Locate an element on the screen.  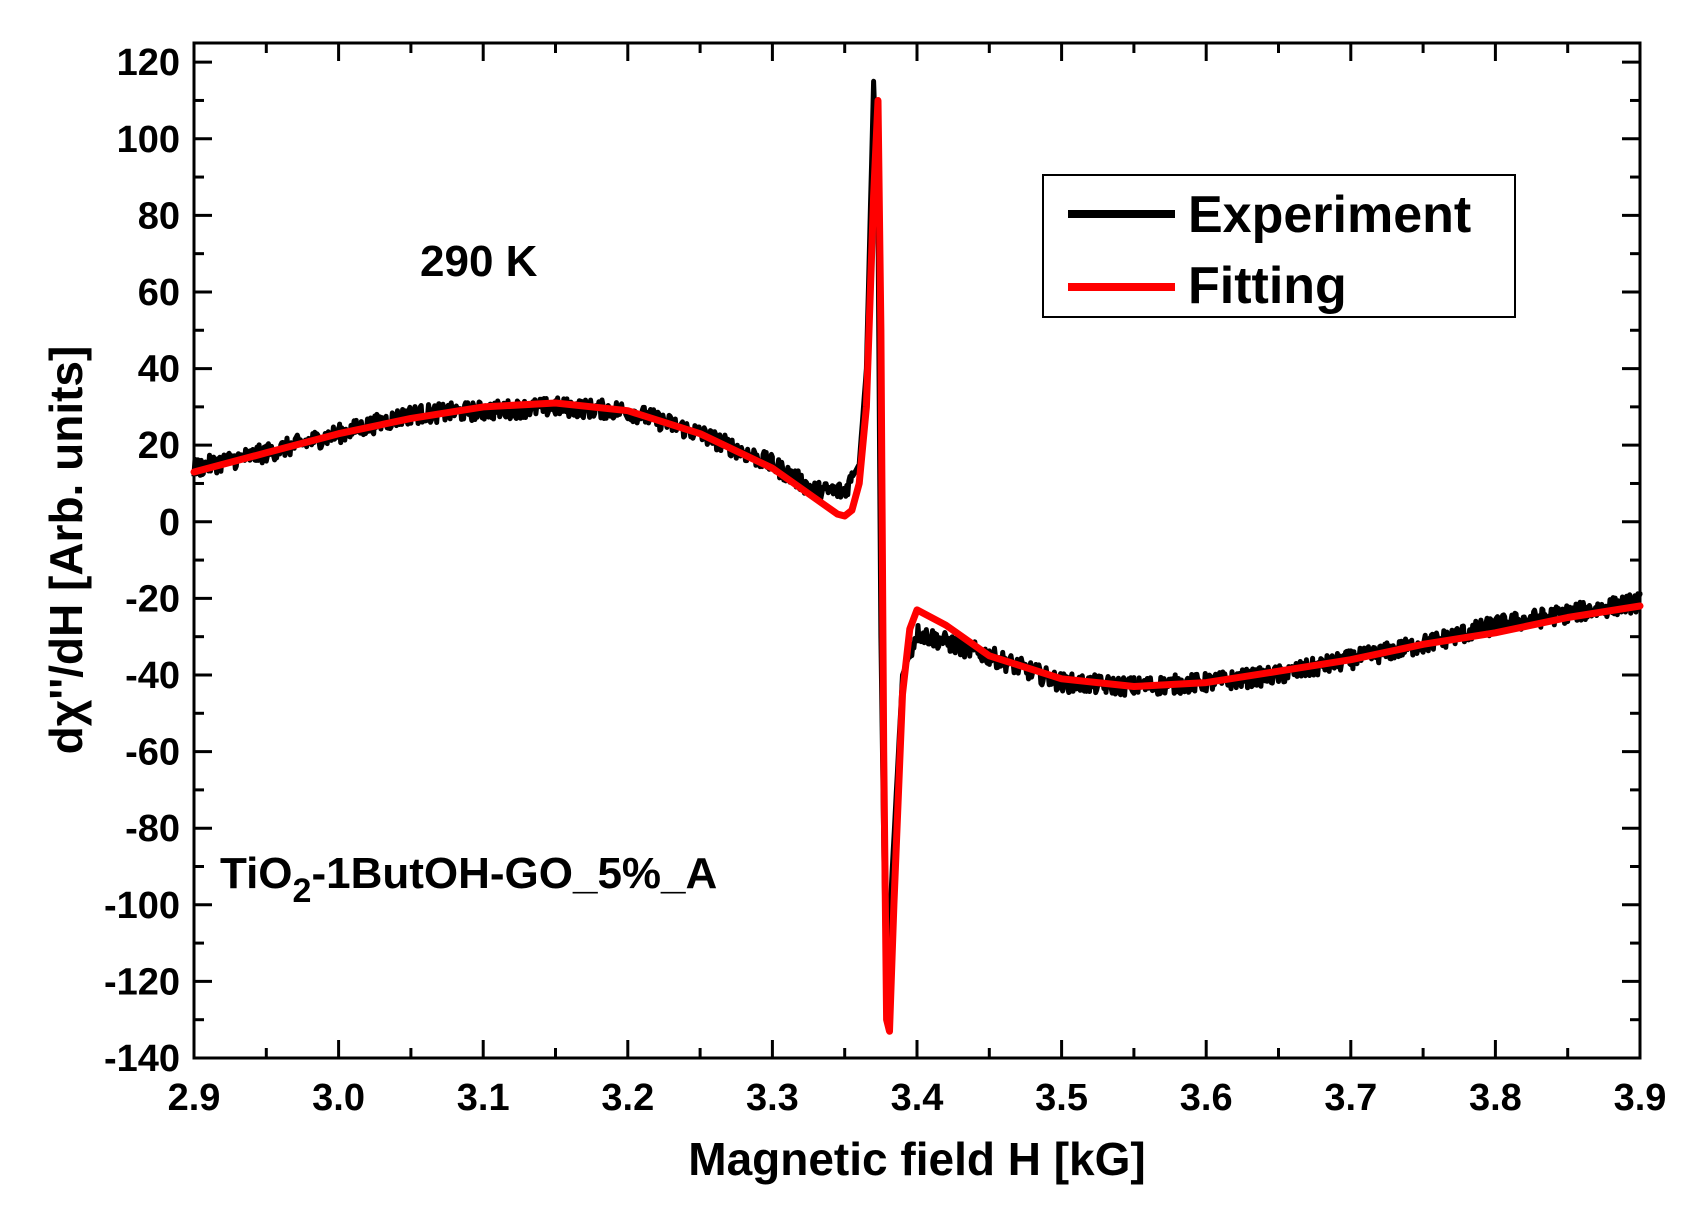
y-tick-label: -120 is located at coordinates (142, 982).